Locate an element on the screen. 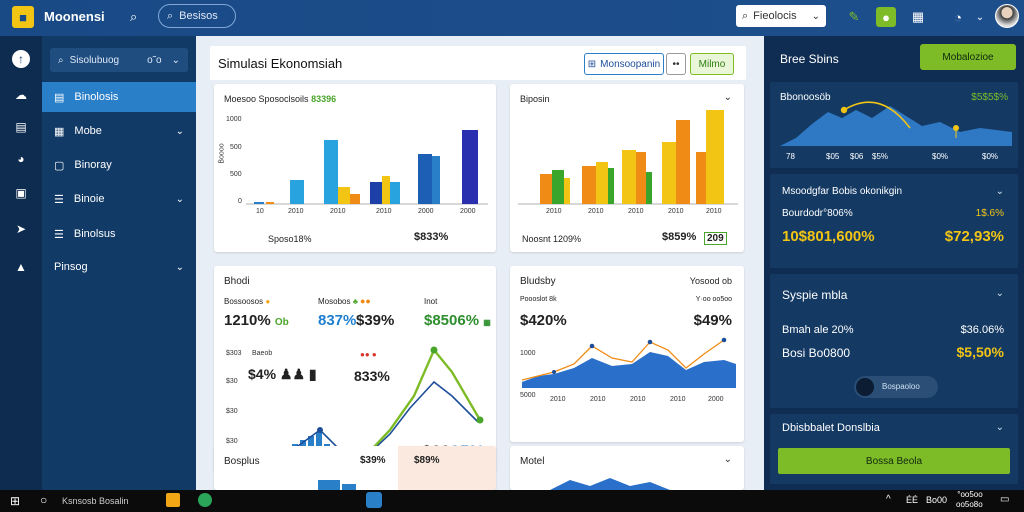 This screenshot has height=512, width=1024. x-tick: 78 is located at coordinates (790, 156).